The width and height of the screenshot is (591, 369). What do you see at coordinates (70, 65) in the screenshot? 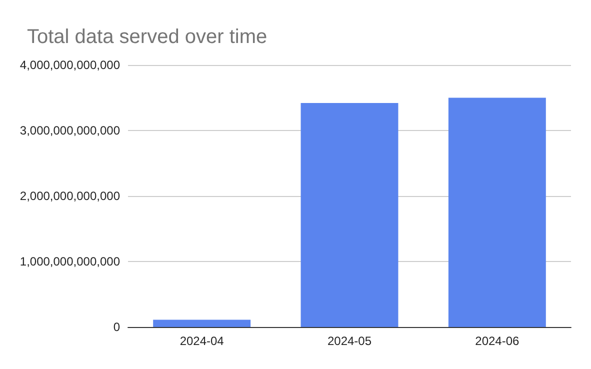
I see `y-tick-label: 4,000,000,000,000` at bounding box center [70, 65].